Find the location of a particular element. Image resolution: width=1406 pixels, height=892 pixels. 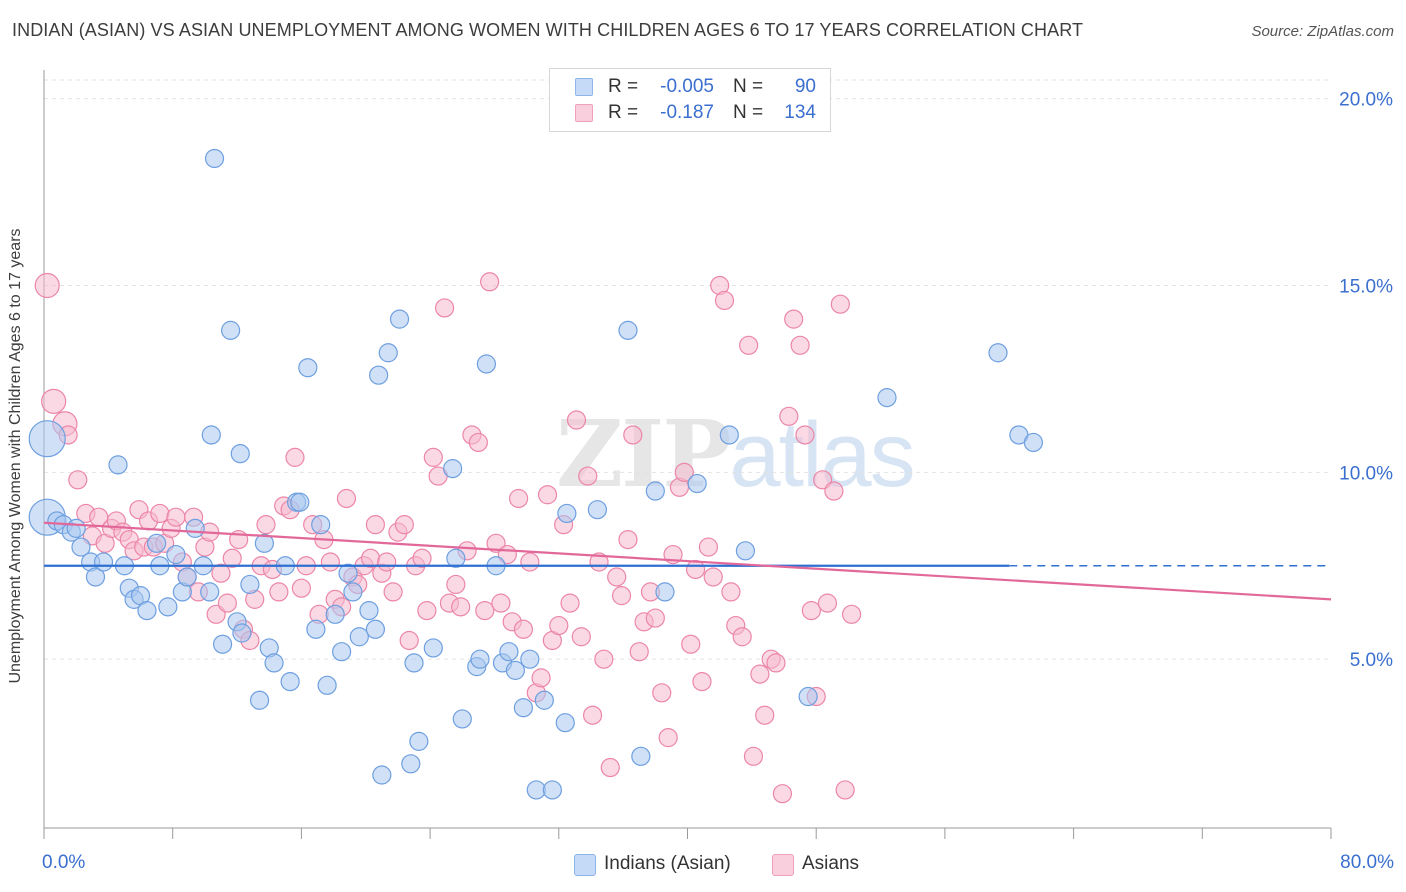

legend-n-value: 90 is located at coordinates (805, 86).